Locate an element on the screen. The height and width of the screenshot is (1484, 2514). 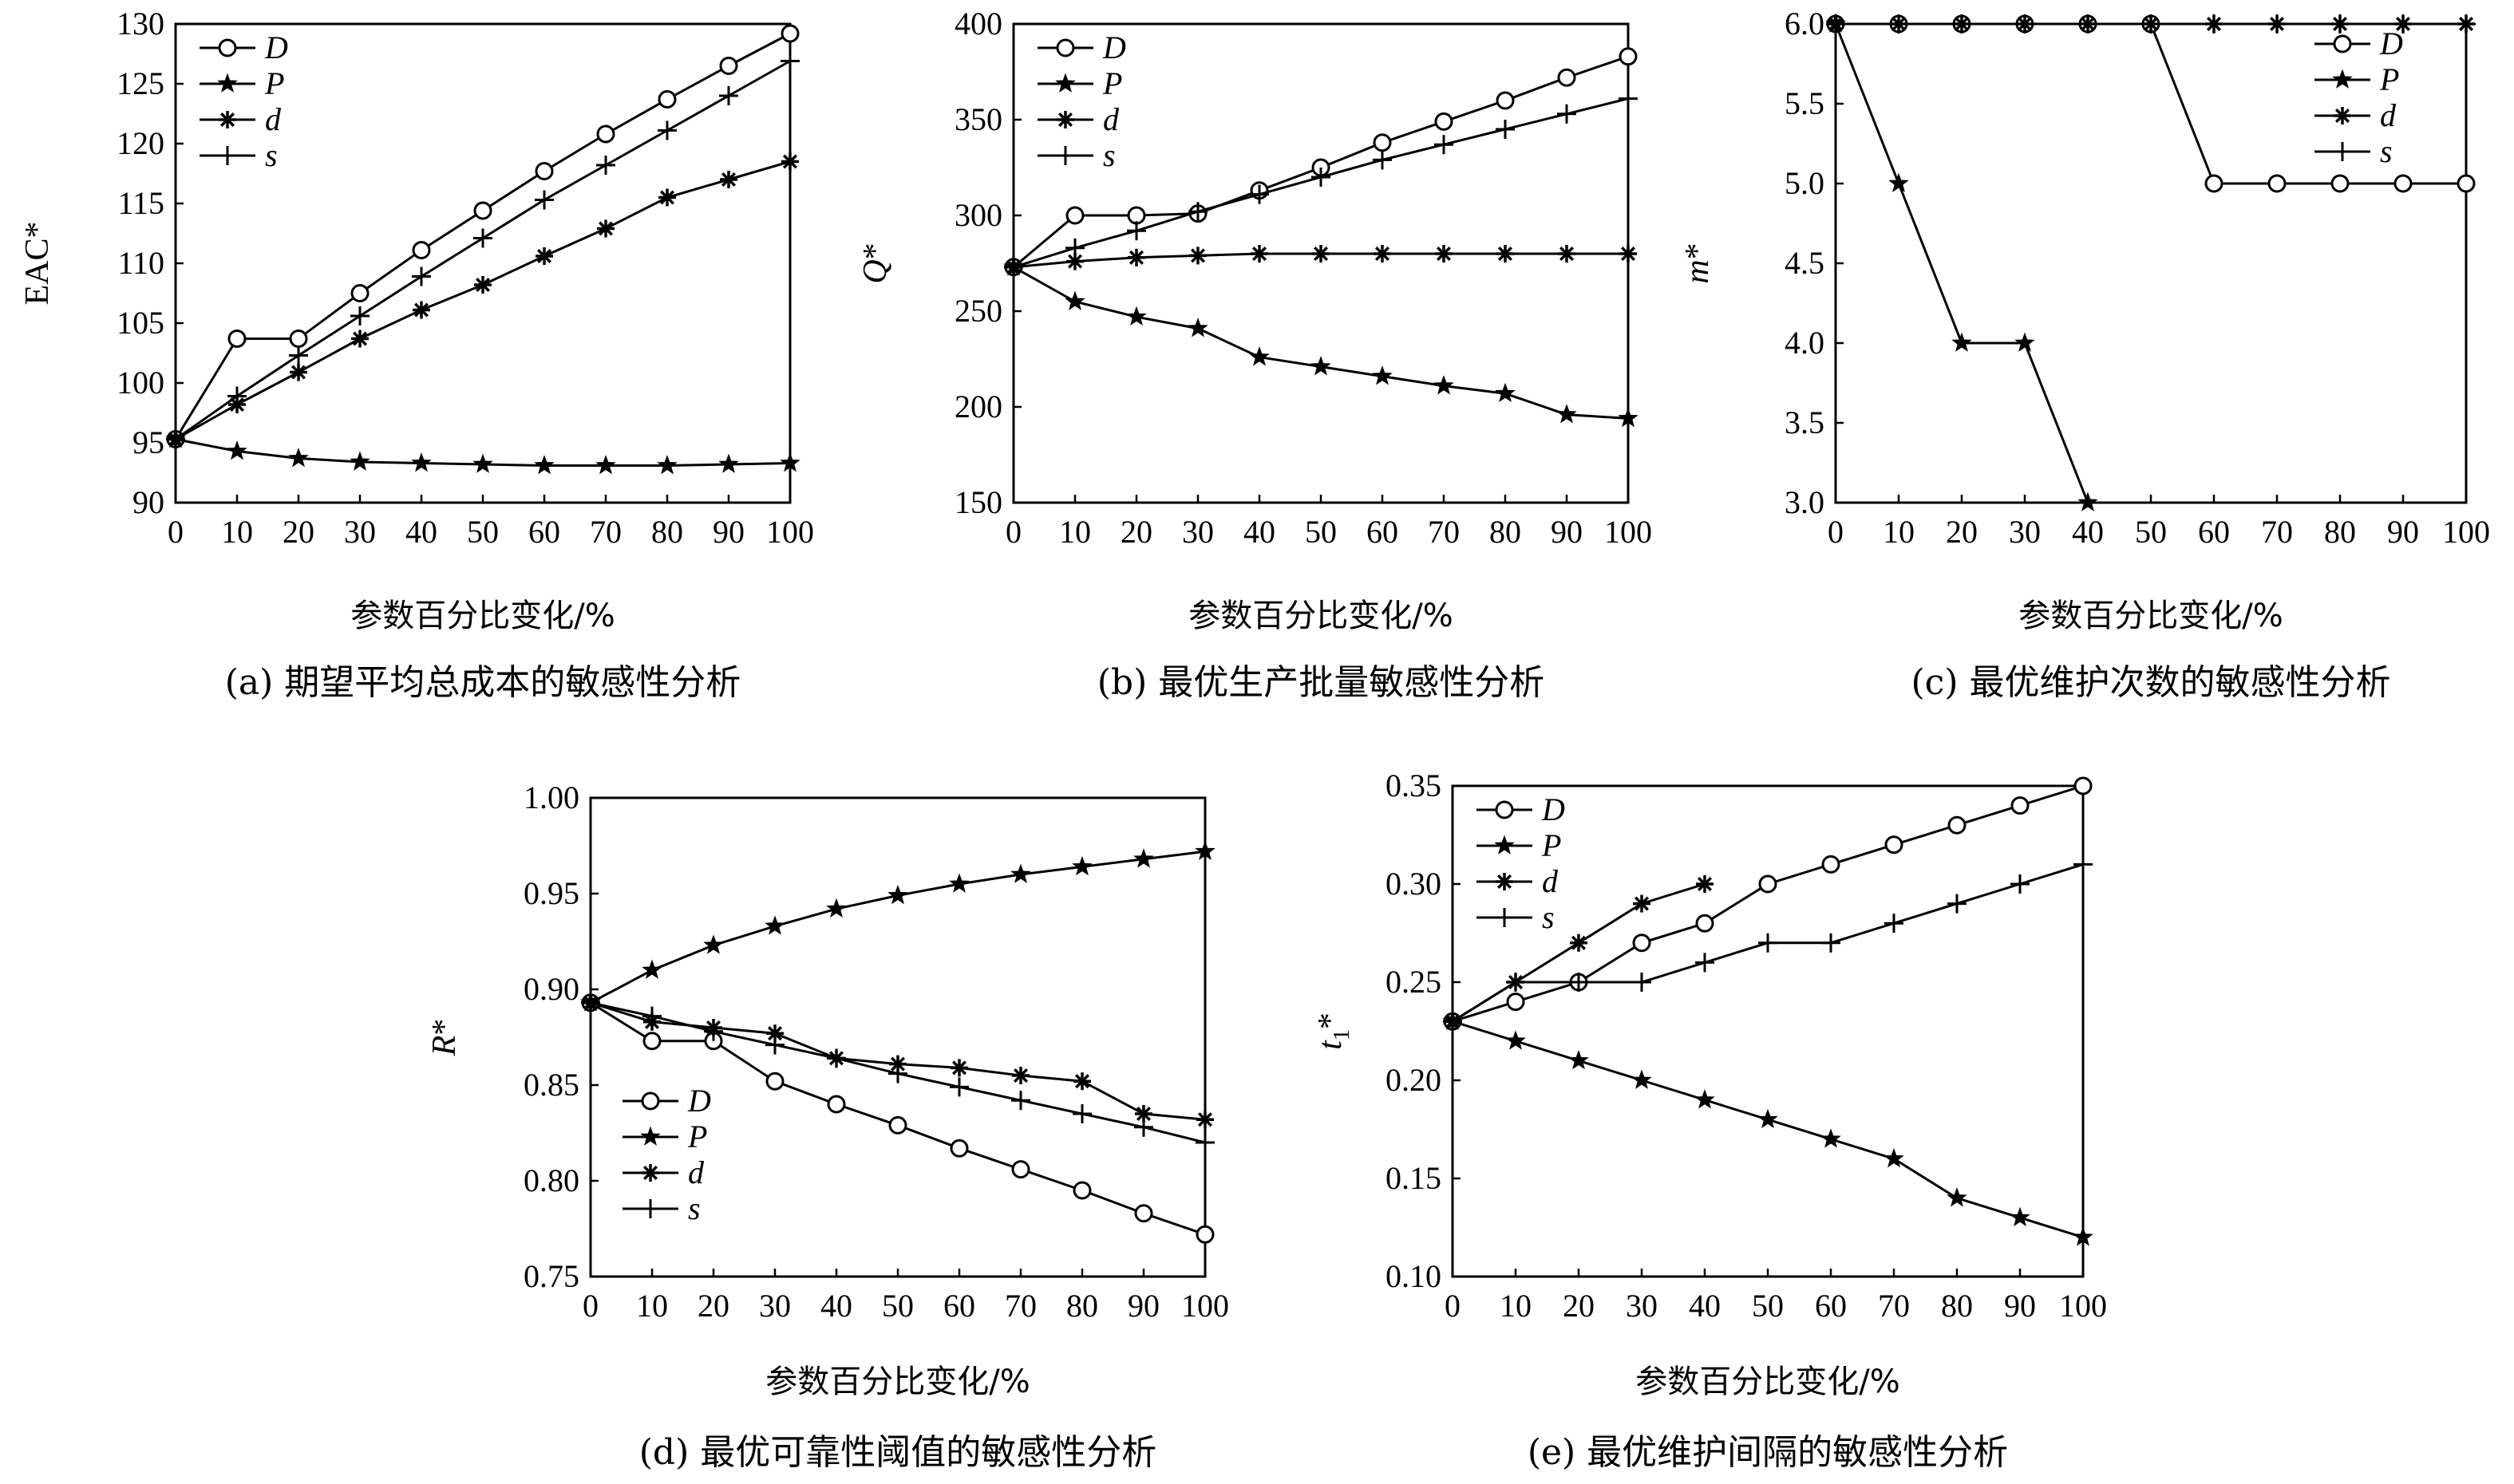
legend-label: s is located at coordinates (1109, 155).